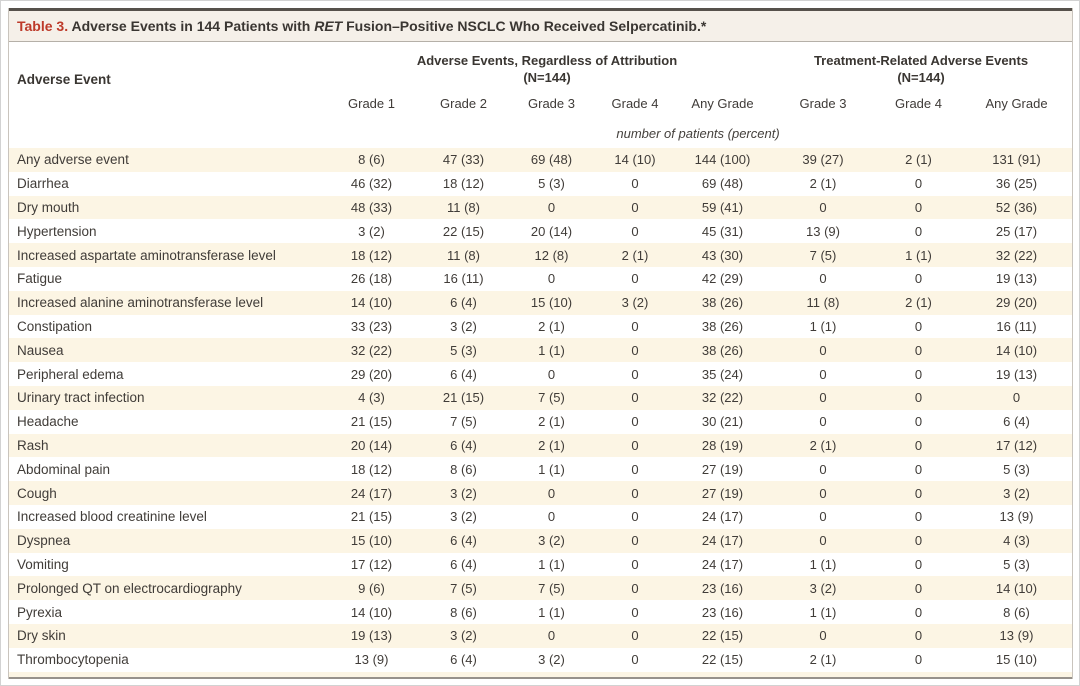 Image resolution: width=1080 pixels, height=686 pixels. I want to click on value-cell: 36 (25), so click(1016, 184).